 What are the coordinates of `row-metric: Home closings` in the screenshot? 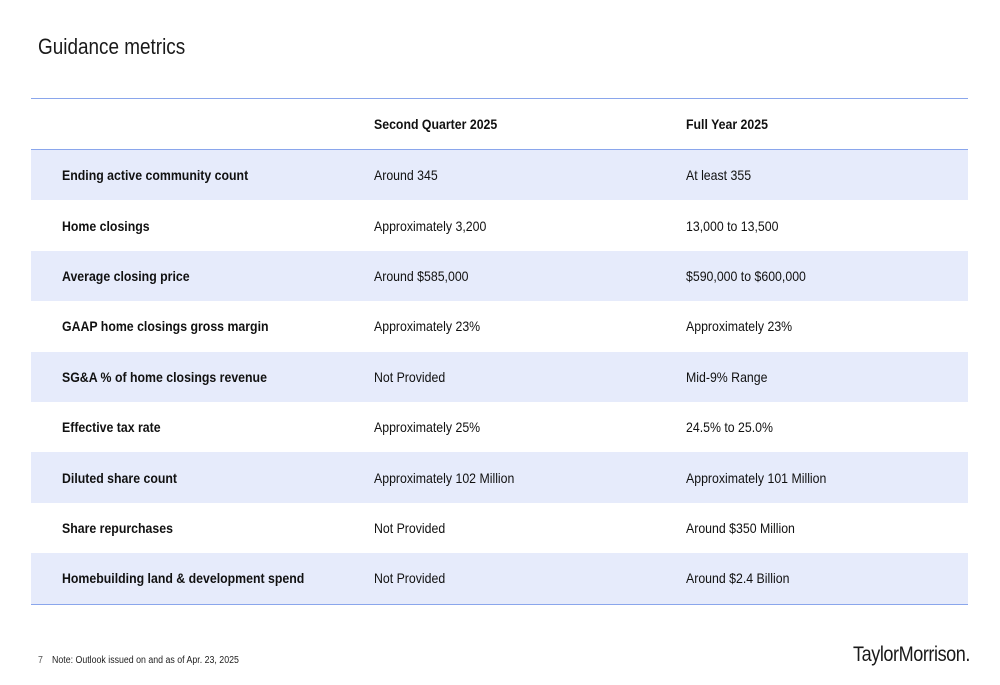 It's located at (106, 225).